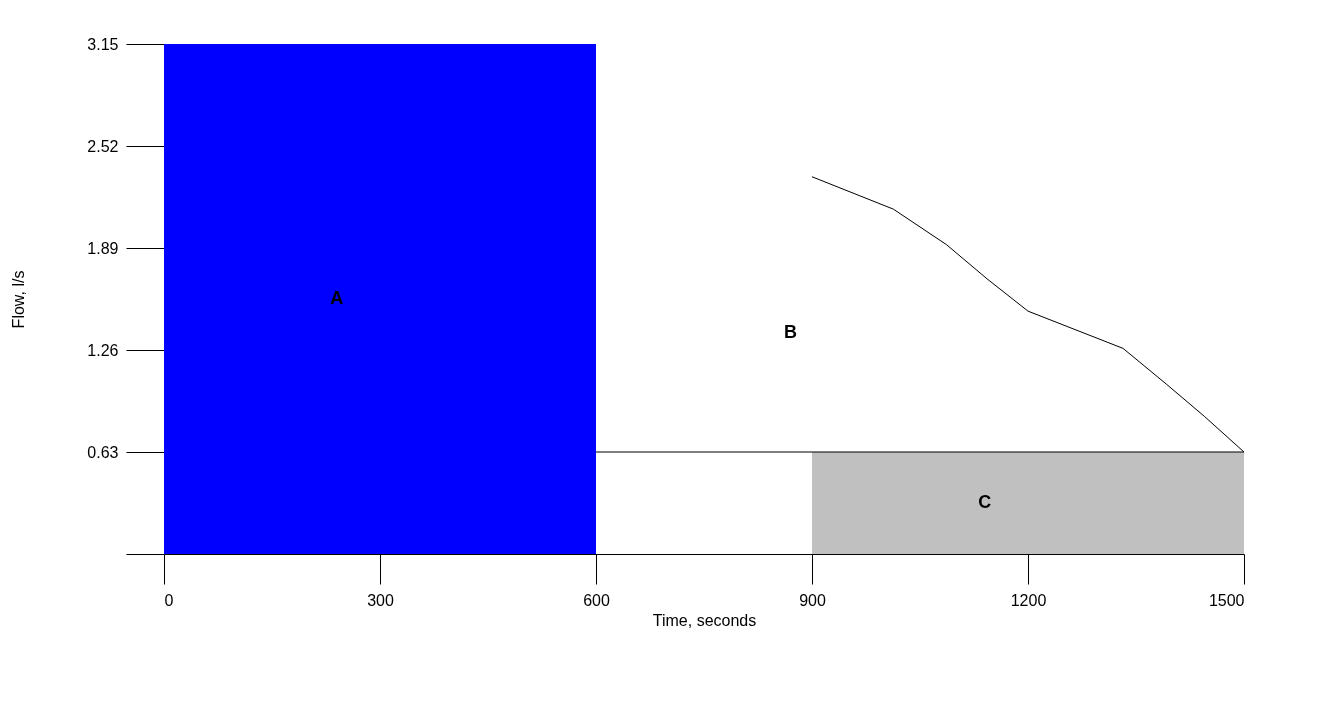 The width and height of the screenshot is (1333, 709). Describe the element at coordinates (337, 298) in the screenshot. I see `annotation: A` at that location.